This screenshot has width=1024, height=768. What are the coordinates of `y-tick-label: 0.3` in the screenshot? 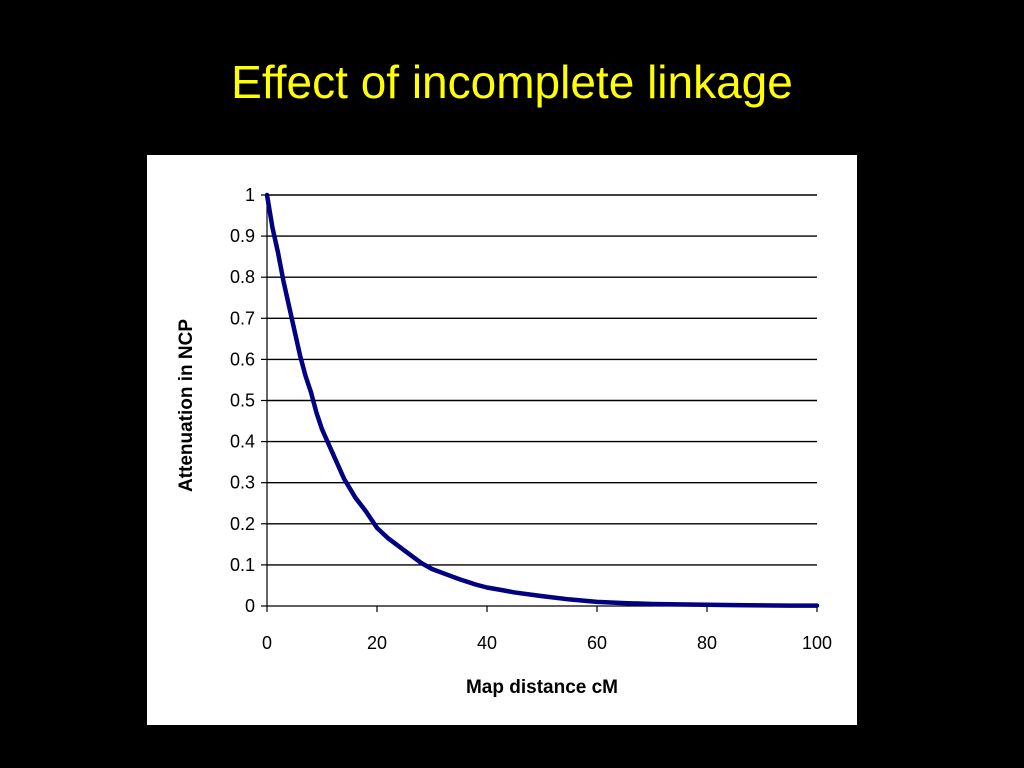 It's located at (242, 483).